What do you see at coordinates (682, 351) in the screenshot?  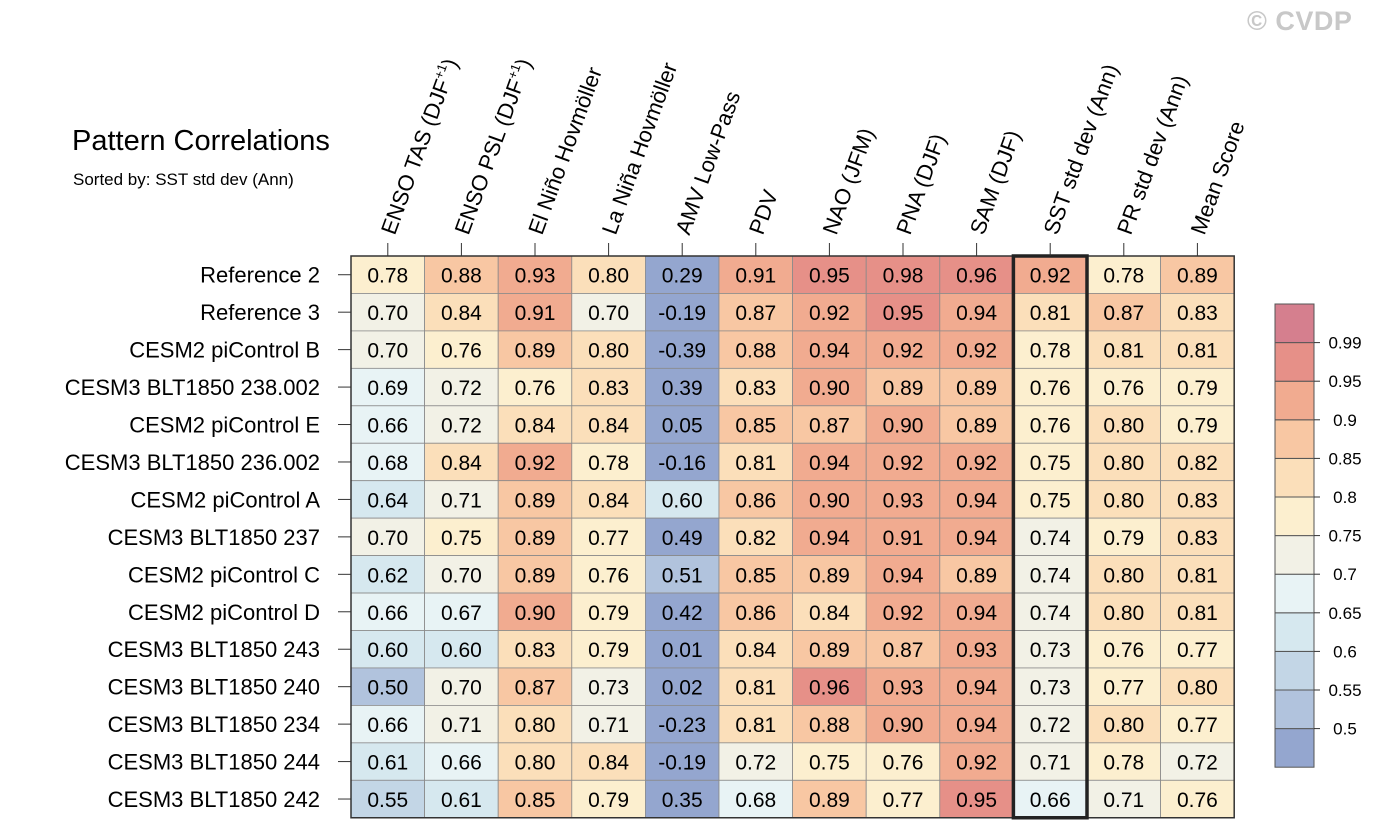 I see `cell-value-label: -0.39` at bounding box center [682, 351].